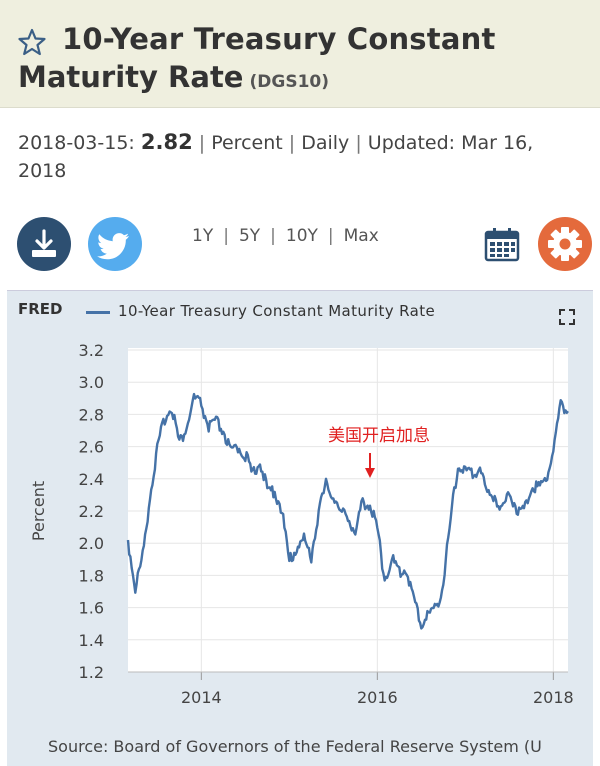 Image resolution: width=600 pixels, height=766 pixels. I want to click on page-title-line1: 10-Year Treasury Constant, so click(279, 39).